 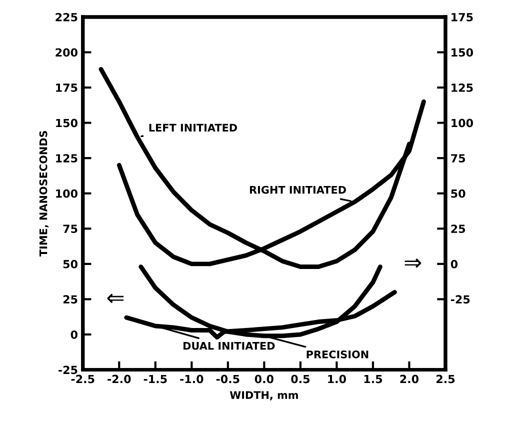 What do you see at coordinates (119, 379) in the screenshot?
I see `x-tick-label: -2.0` at bounding box center [119, 379].